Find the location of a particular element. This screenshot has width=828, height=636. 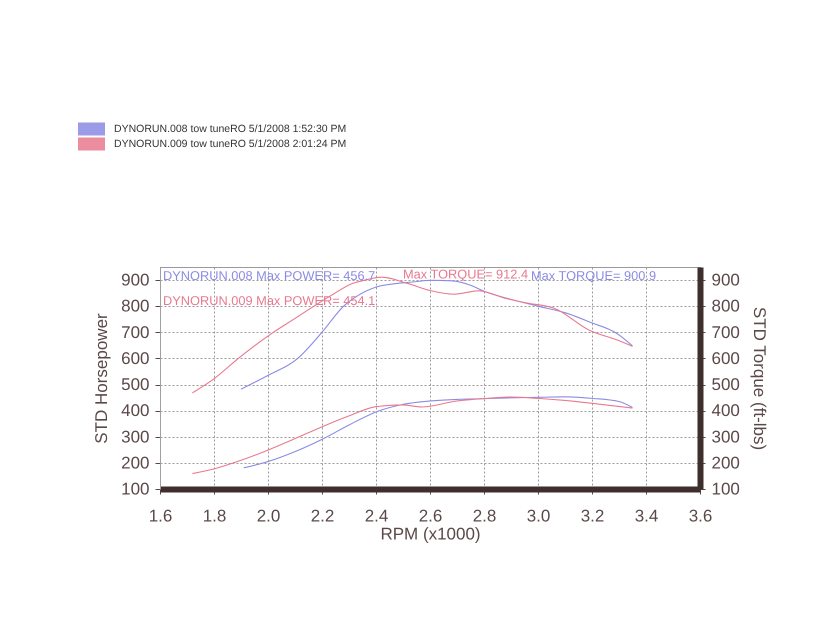

y-tick-label: 800 is located at coordinates (135, 306).